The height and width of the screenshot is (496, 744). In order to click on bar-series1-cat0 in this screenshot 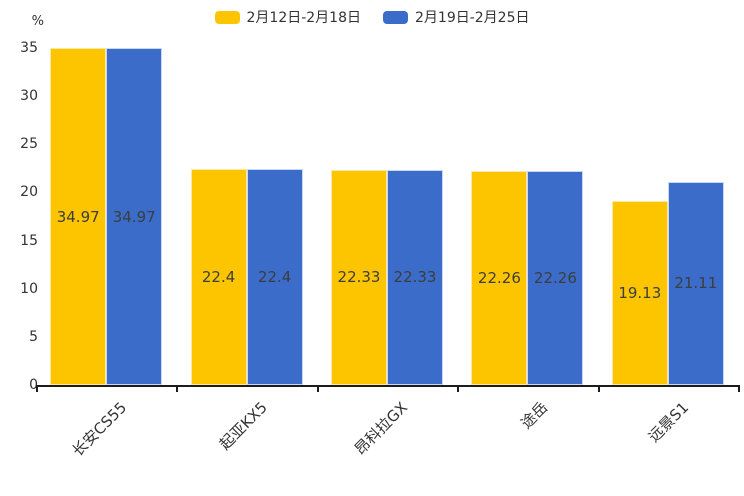, I will do `click(134, 216)`.